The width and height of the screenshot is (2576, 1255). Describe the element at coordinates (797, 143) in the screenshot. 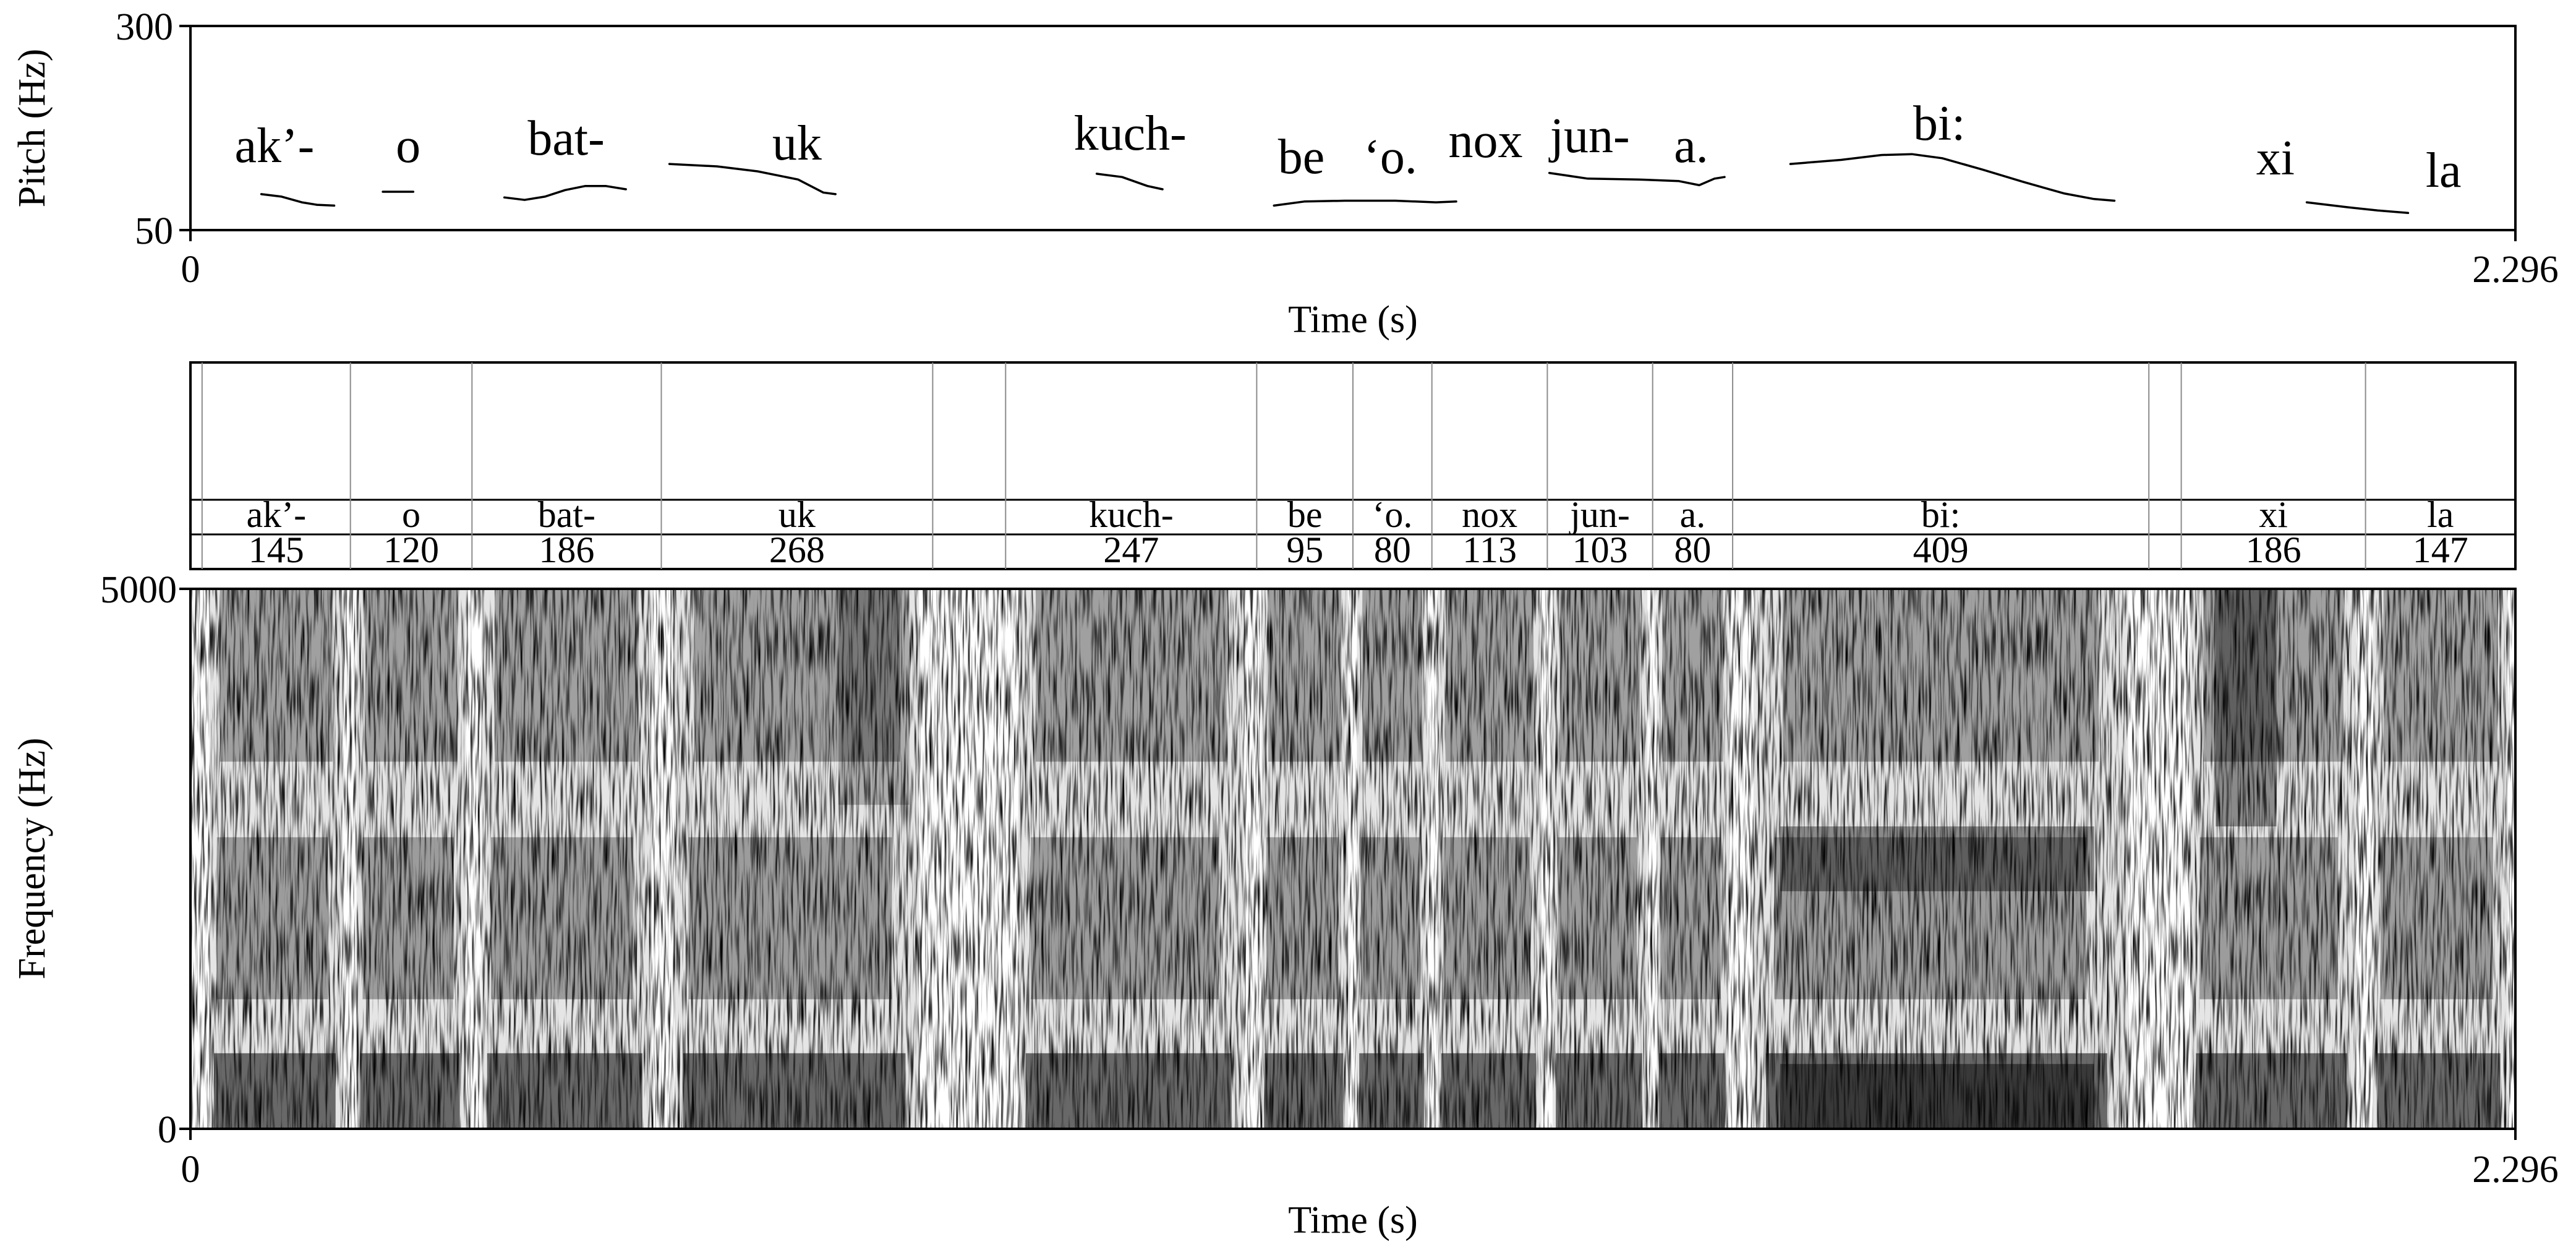

I see `pitch-word-label: uk` at that location.